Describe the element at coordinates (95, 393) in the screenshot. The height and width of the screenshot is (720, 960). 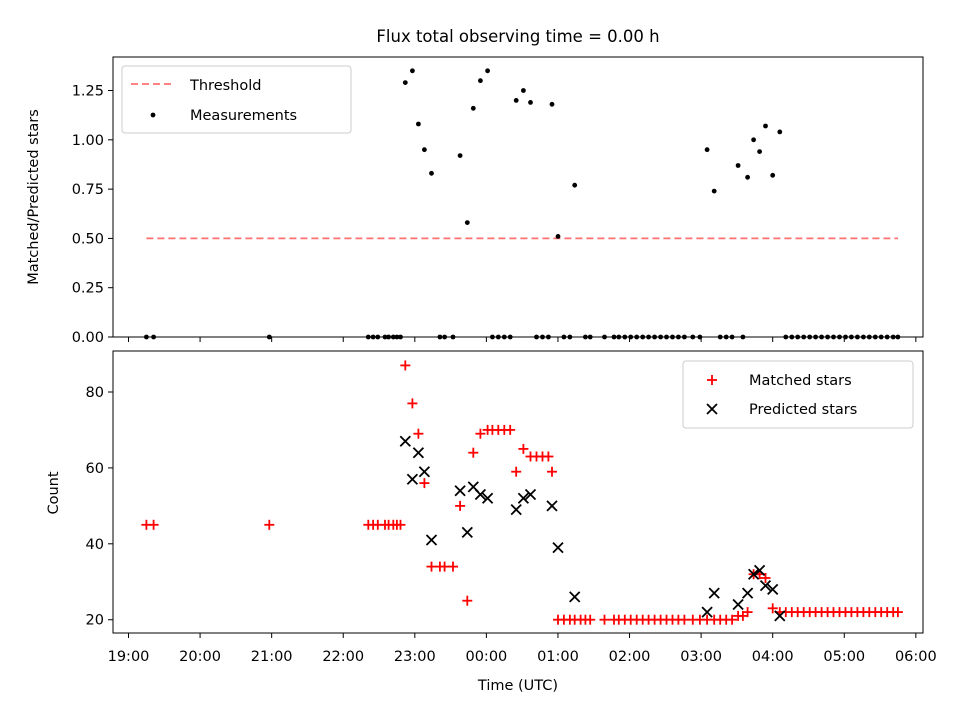
I see `y-tick-label: 80` at that location.